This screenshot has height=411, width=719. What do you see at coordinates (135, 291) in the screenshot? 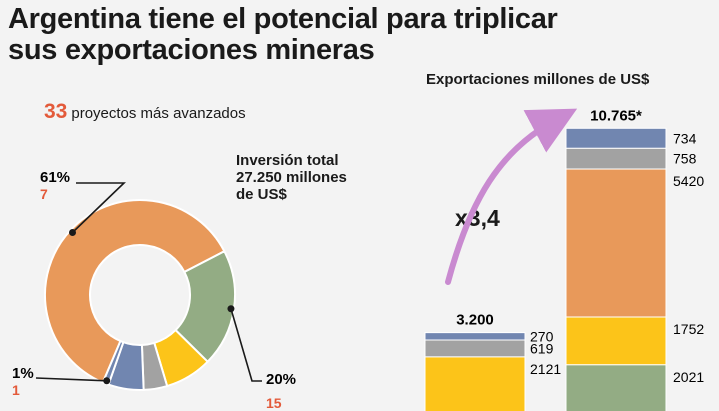
I see `donut-slice` at bounding box center [135, 291].